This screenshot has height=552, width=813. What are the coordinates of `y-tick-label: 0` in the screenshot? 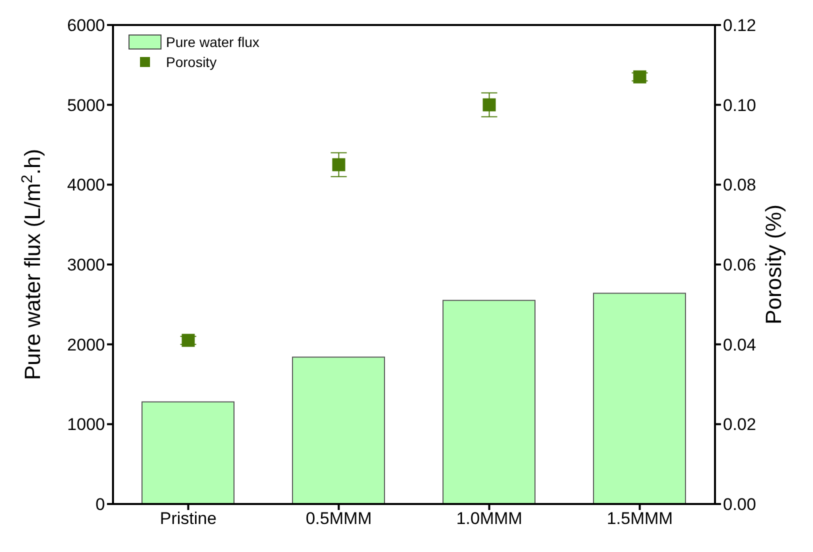 It's located at (100, 504).